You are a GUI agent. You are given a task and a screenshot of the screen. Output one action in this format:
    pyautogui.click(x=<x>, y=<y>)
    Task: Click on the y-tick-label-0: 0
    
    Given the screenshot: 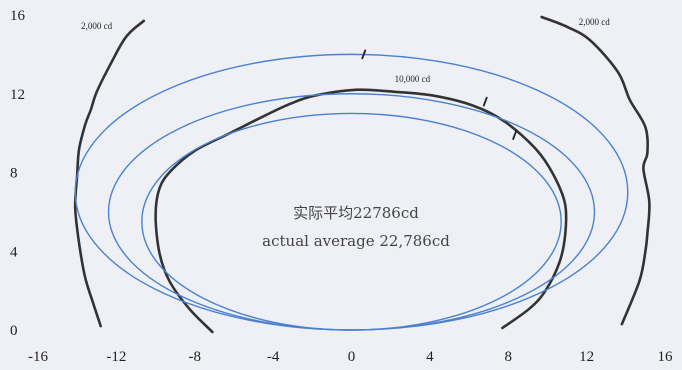 What is the action you would take?
    pyautogui.click(x=14, y=331)
    